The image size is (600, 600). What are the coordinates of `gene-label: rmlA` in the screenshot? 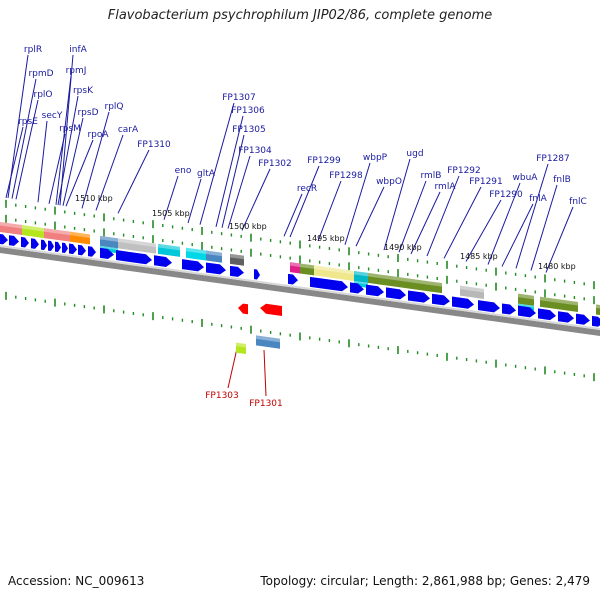 It's located at (446, 187).